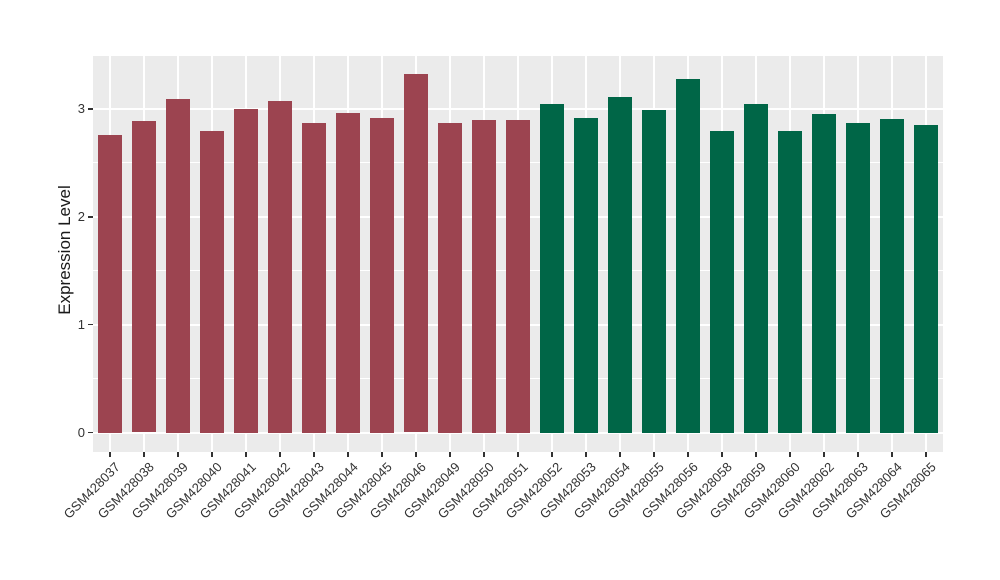 The height and width of the screenshot is (580, 1000). What do you see at coordinates (81, 108) in the screenshot?
I see `y-tick-label: 3` at bounding box center [81, 108].